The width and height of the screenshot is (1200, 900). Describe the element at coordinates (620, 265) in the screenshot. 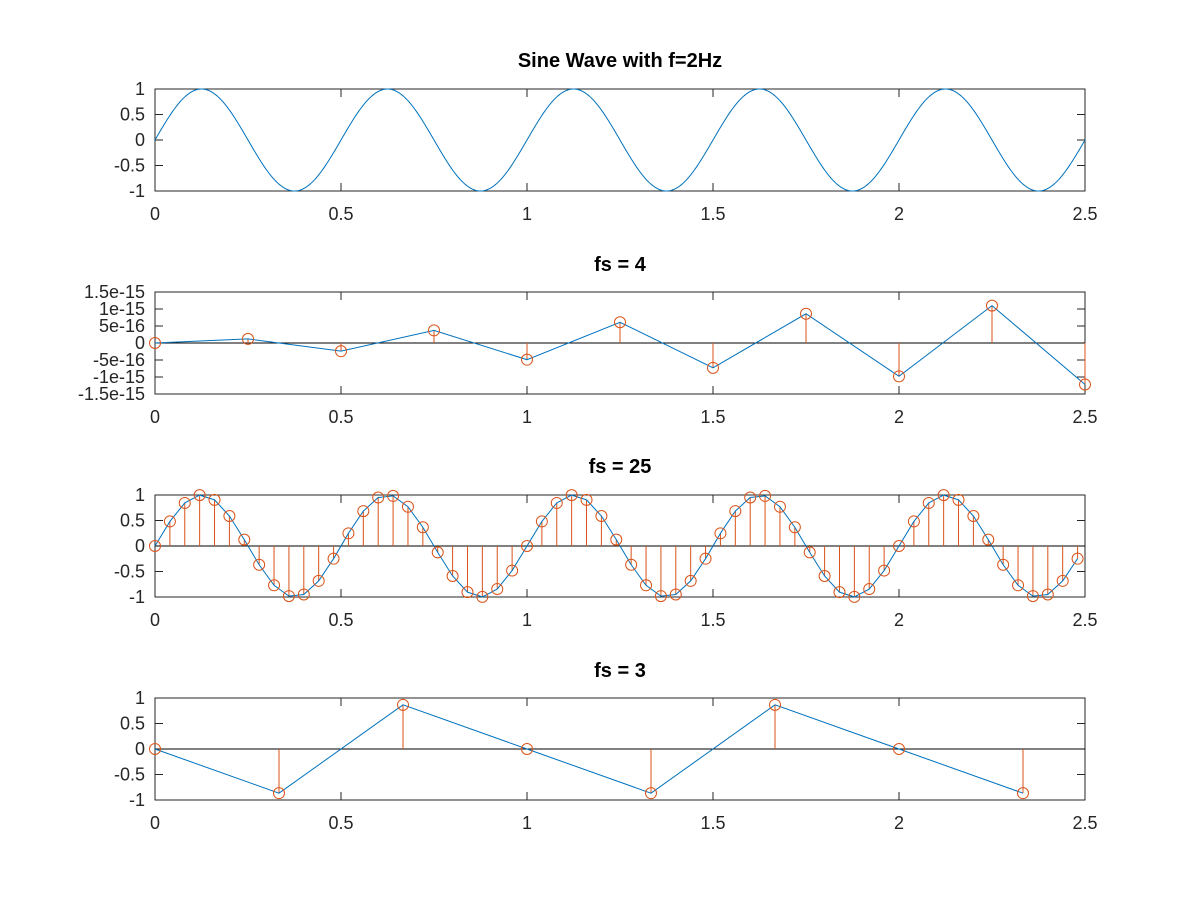

I see `subplot-2-title: fs = 4` at that location.